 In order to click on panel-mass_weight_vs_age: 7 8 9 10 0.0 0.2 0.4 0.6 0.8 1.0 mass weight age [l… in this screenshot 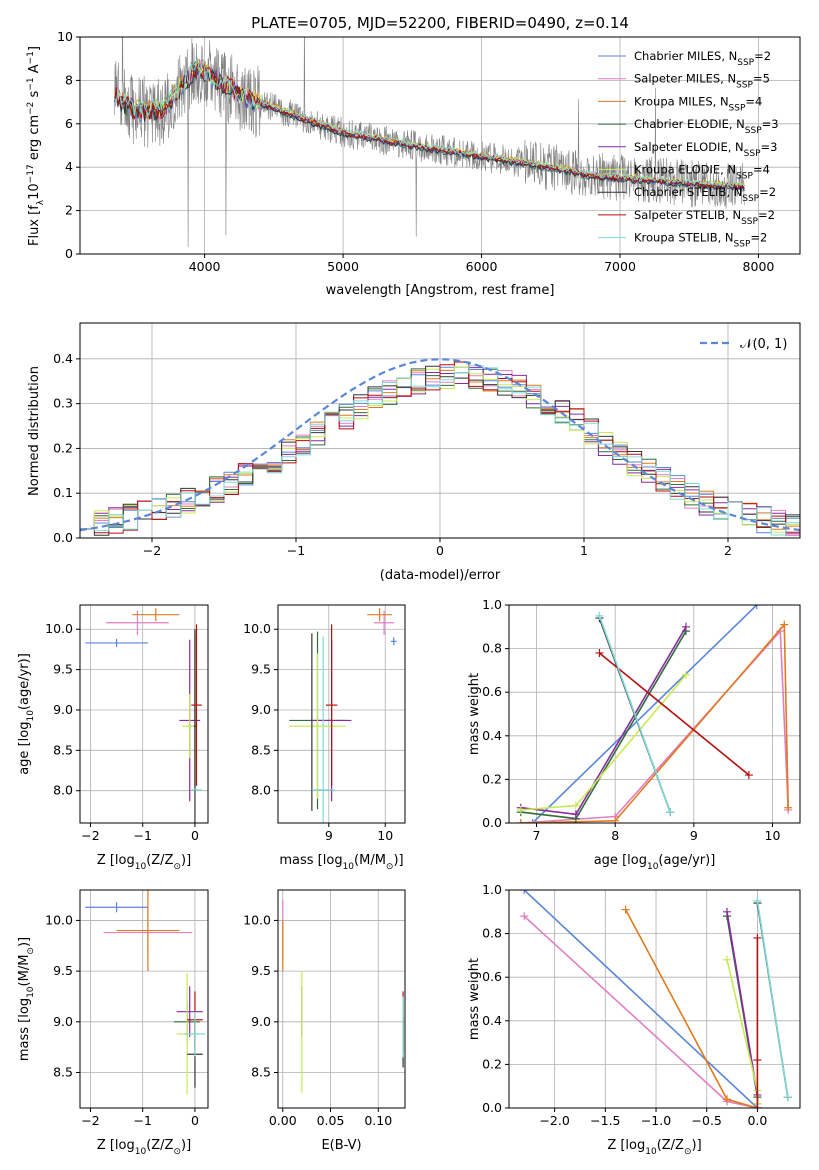, I will do `click(634, 734)`.